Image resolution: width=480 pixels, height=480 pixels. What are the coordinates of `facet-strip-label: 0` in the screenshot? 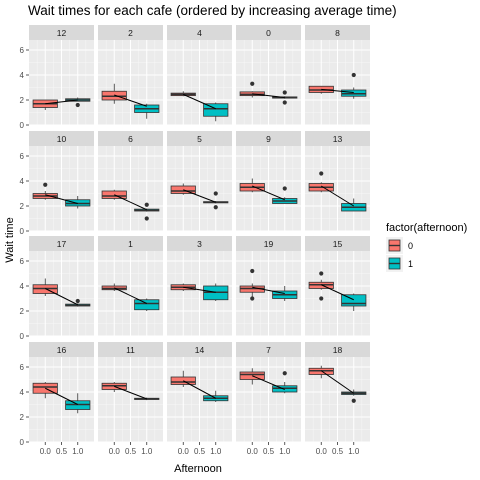 It's located at (268, 33).